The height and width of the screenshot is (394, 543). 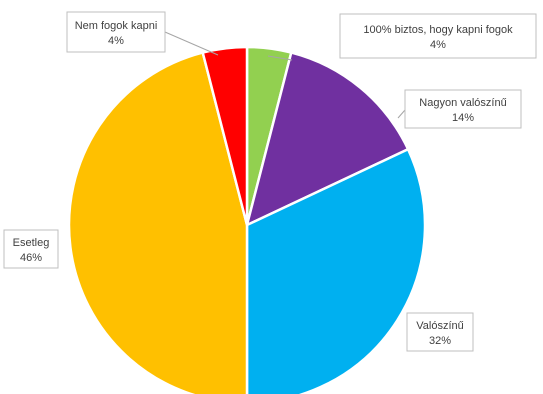 I want to click on leader-lines, so click(x=285, y=75).